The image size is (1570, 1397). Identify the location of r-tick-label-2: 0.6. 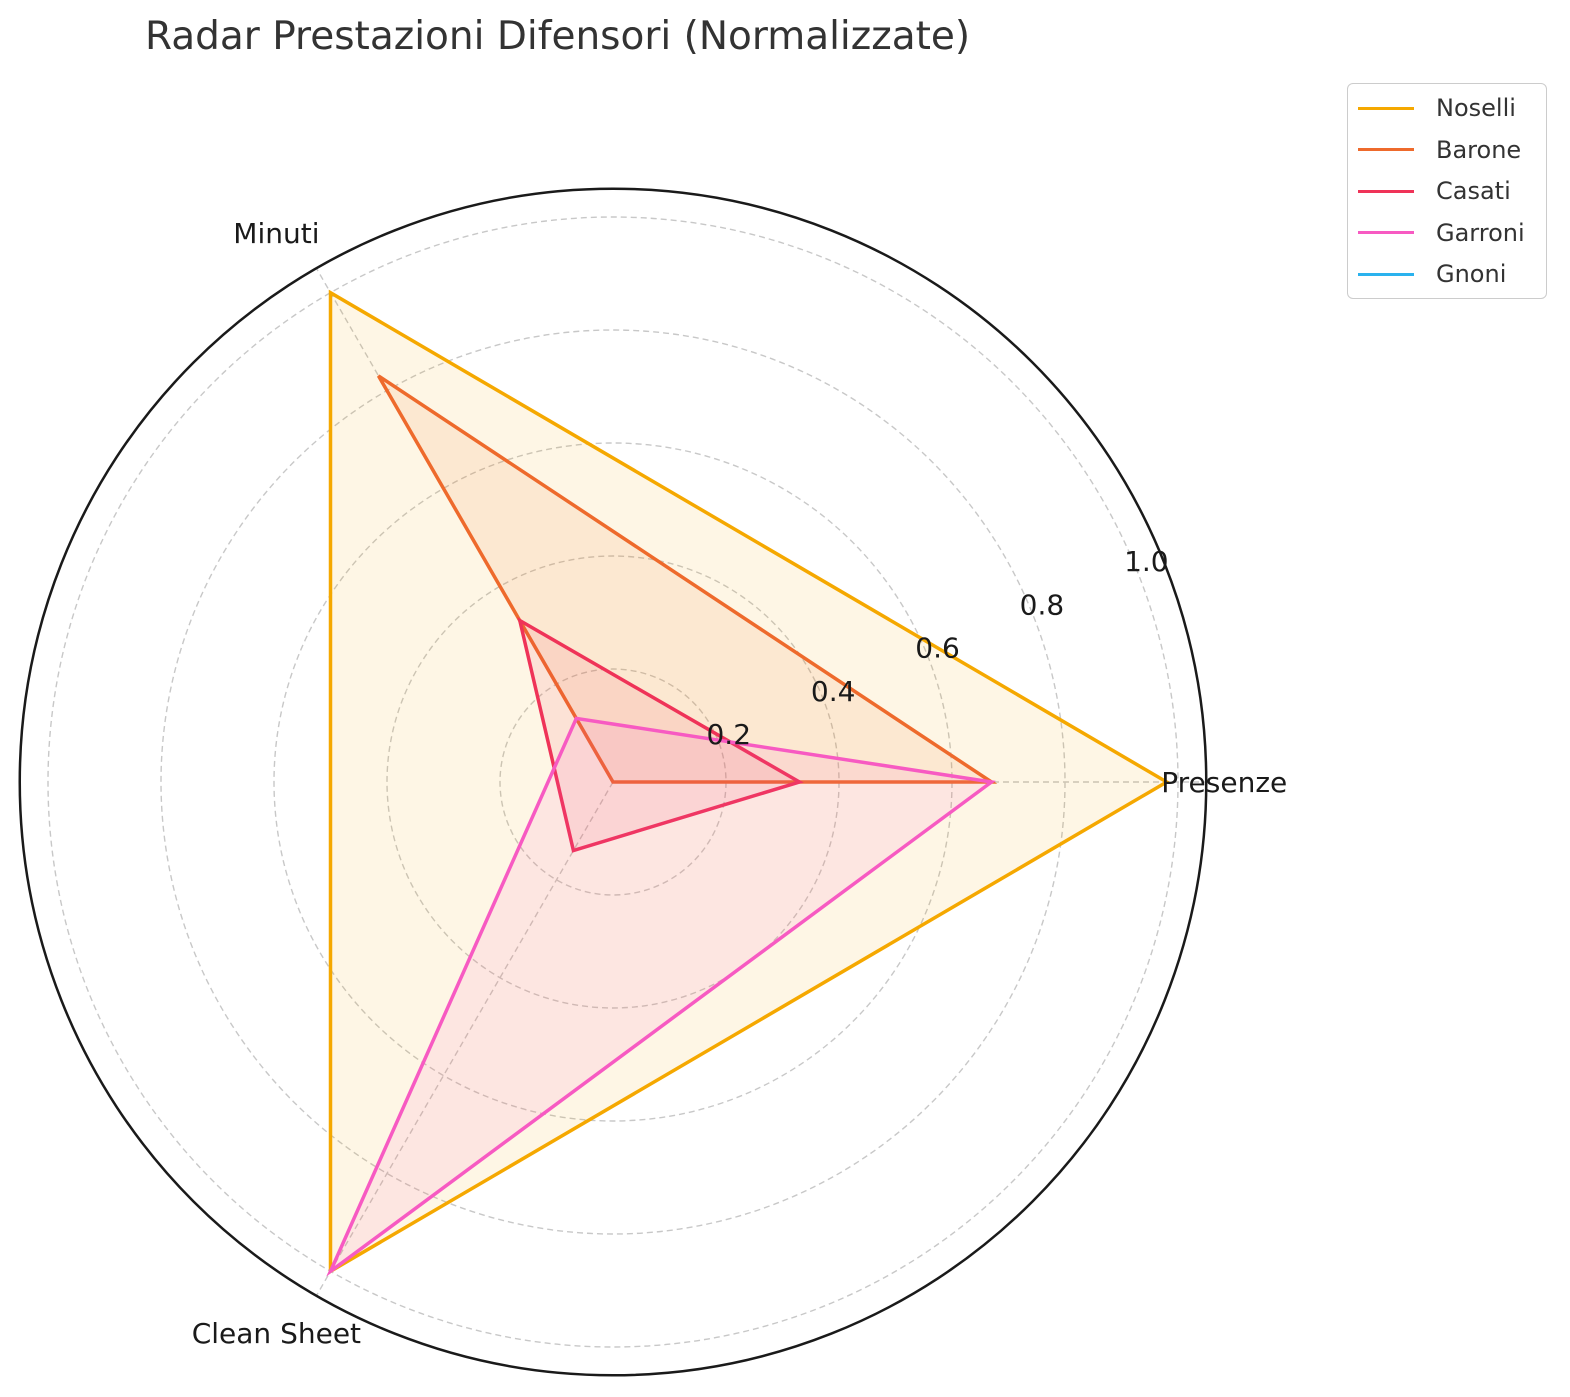
(937, 648).